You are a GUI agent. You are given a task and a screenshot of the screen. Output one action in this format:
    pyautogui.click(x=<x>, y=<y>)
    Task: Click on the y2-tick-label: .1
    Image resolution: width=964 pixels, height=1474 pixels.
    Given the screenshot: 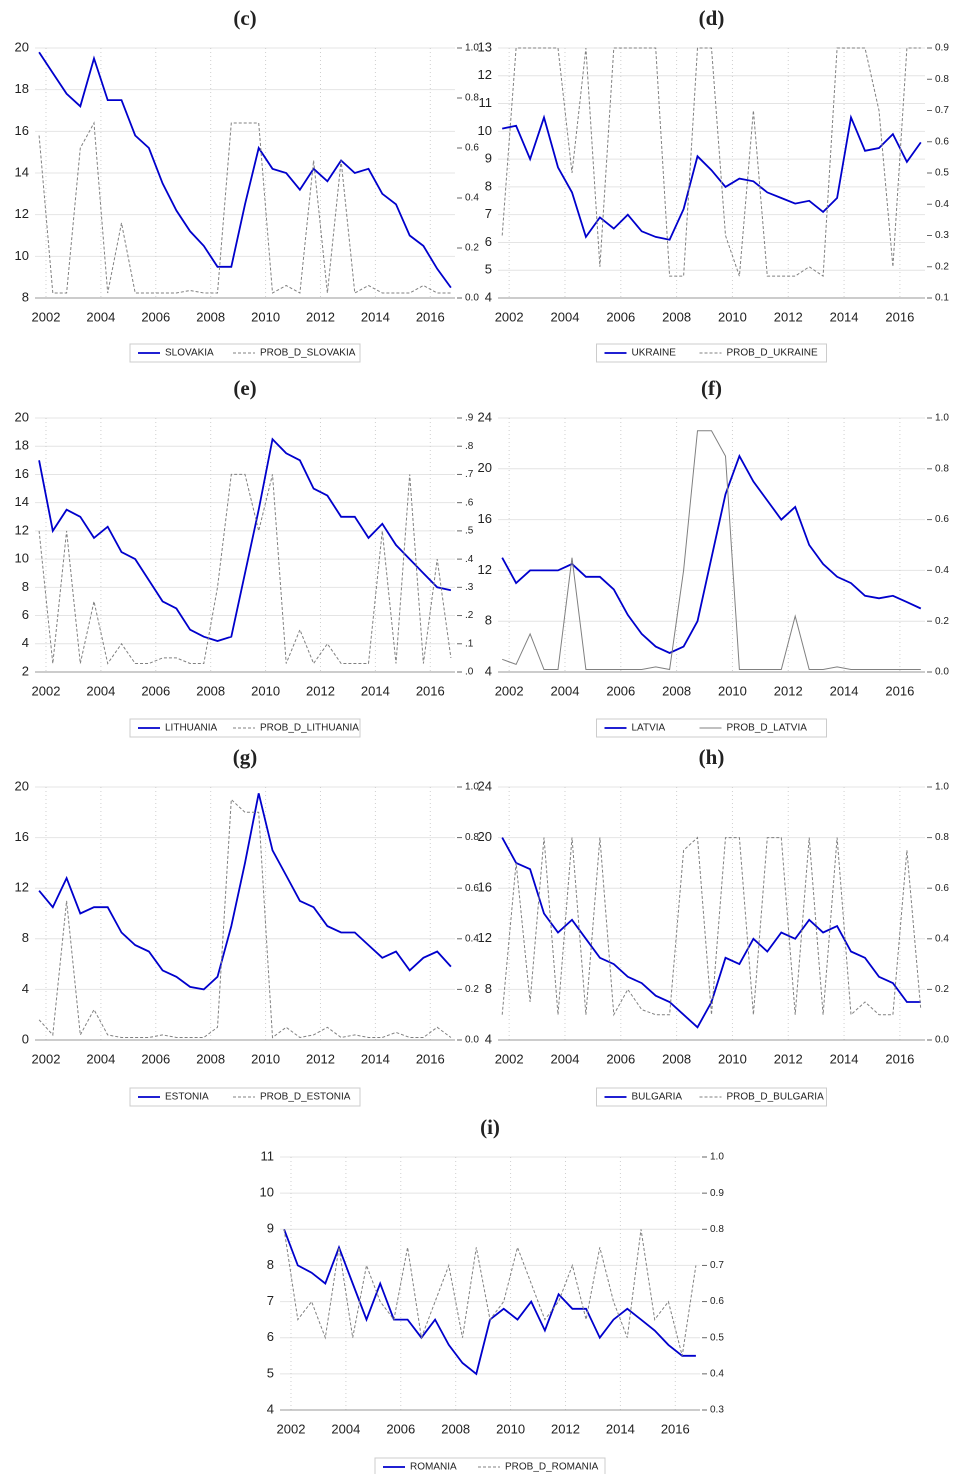 What is the action you would take?
    pyautogui.click(x=469, y=643)
    